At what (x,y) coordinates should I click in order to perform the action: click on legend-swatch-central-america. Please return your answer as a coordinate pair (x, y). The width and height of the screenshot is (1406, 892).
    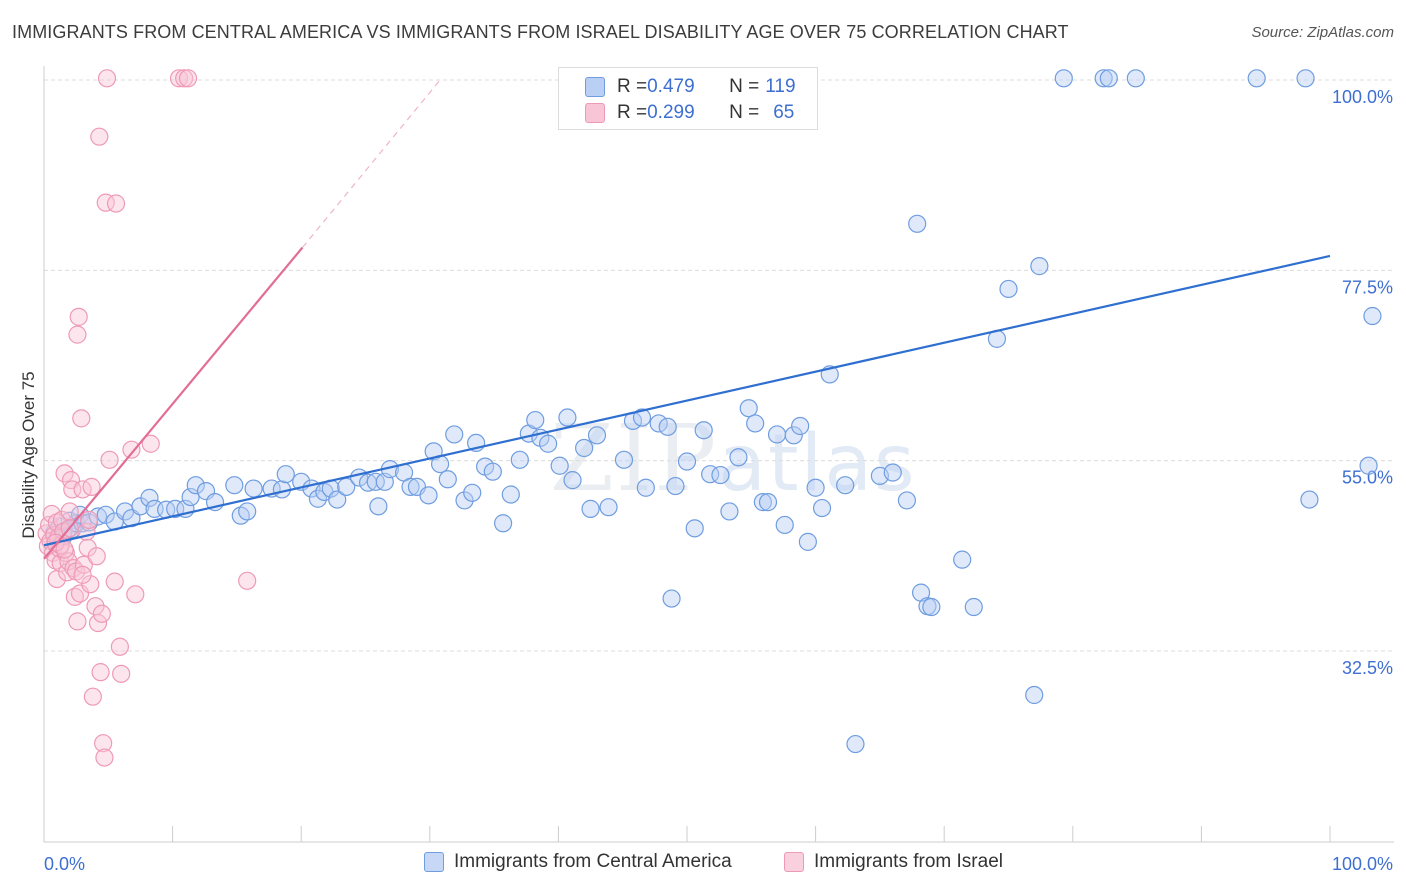
    Looking at the image, I should click on (434, 862).